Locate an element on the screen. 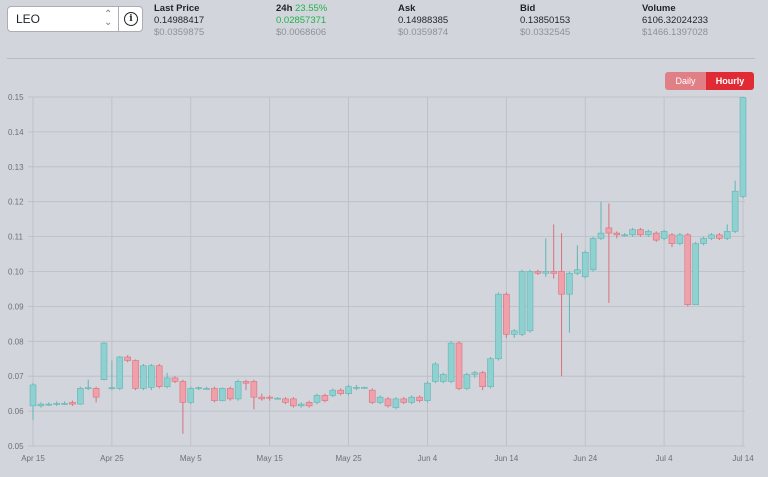 The image size is (768, 477). stat-label: 24h is located at coordinates (284, 8).